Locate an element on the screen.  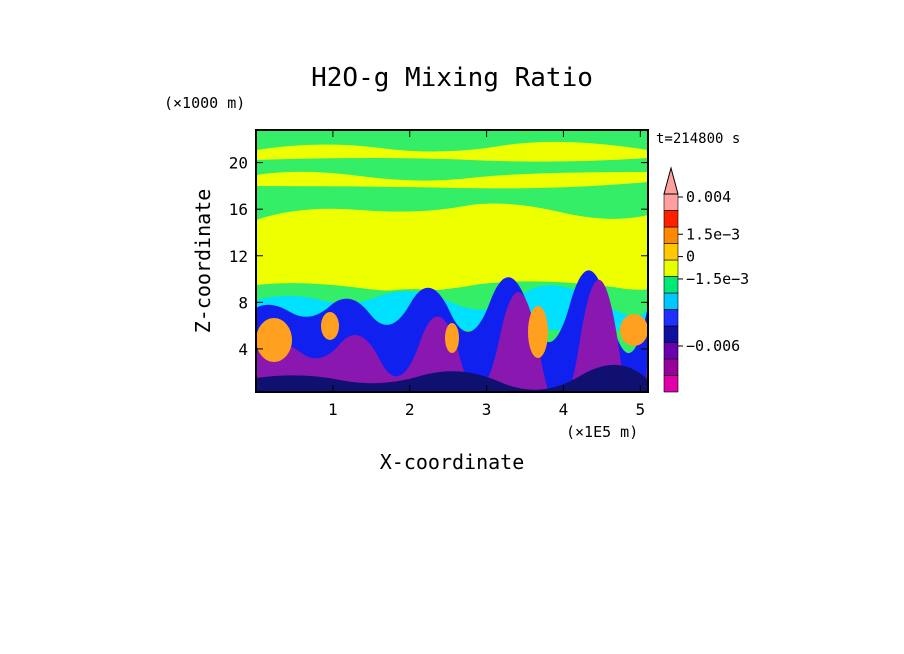
y-axis-label: Z-coordinate is located at coordinates (203, 261).